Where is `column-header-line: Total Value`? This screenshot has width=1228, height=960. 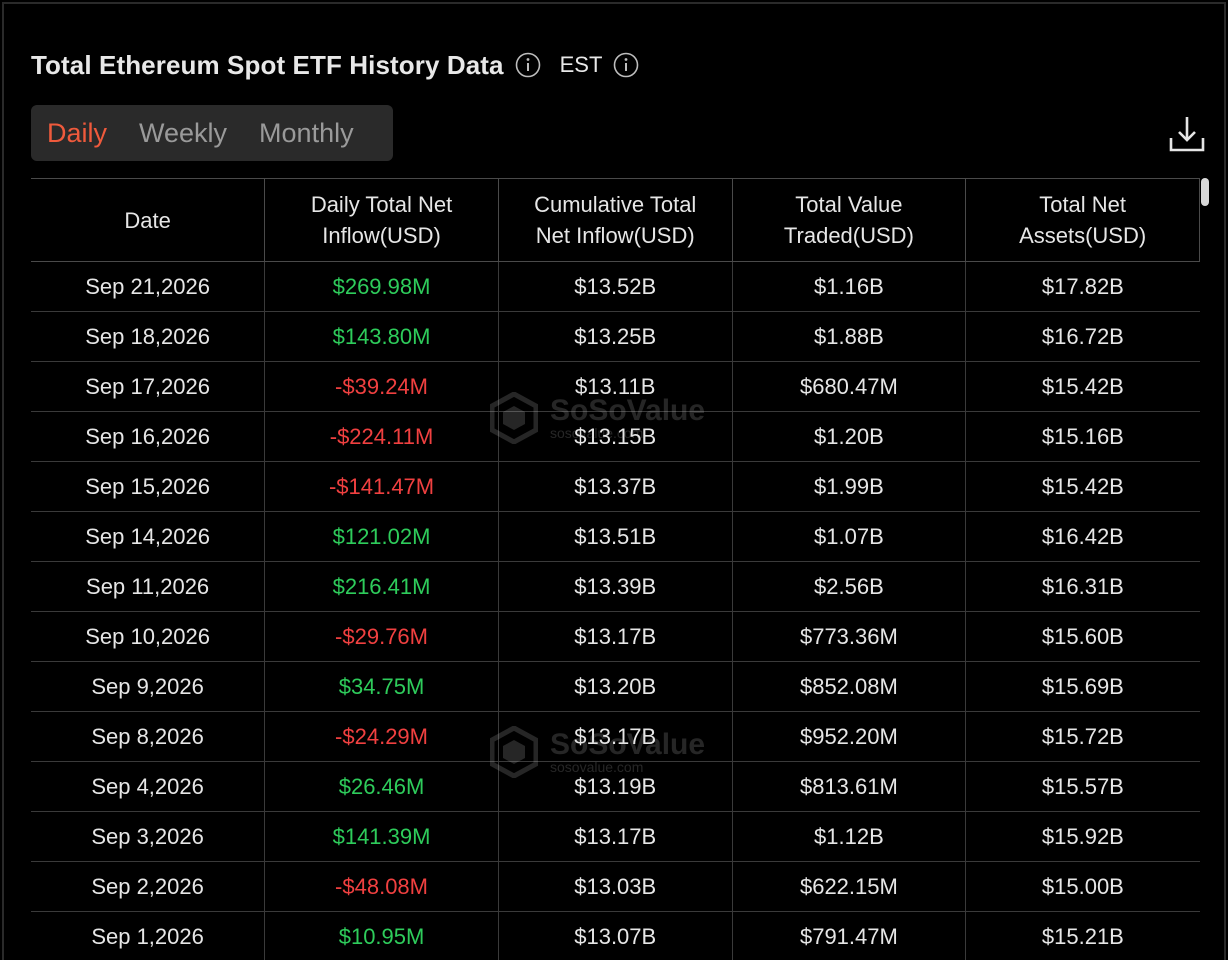
column-header-line: Total Value is located at coordinates (849, 204).